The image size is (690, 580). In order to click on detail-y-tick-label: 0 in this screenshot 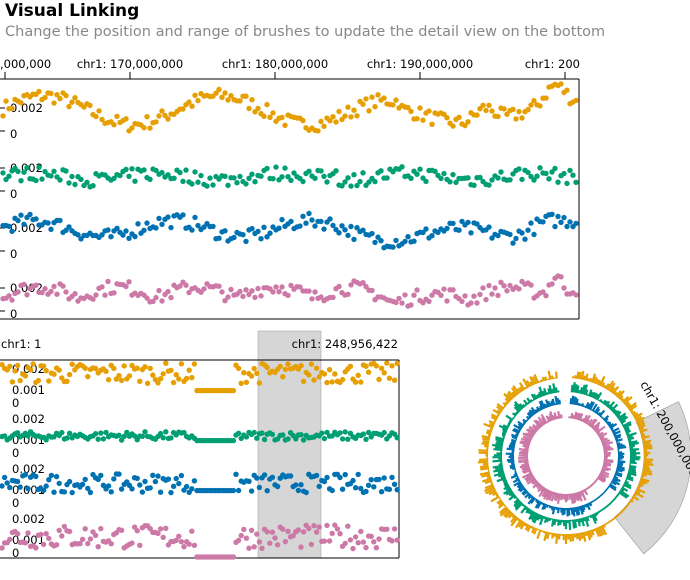, I will do `click(15, 553)`.